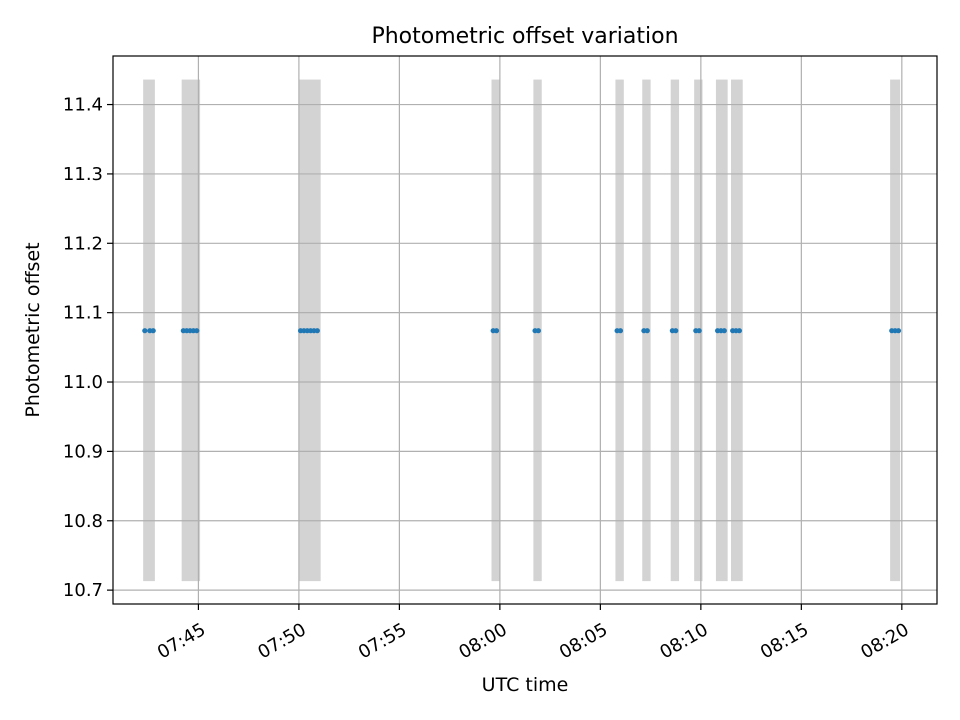 This screenshot has width=960, height=720. What do you see at coordinates (83, 174) in the screenshot?
I see `y-tick-label: 11.3` at bounding box center [83, 174].